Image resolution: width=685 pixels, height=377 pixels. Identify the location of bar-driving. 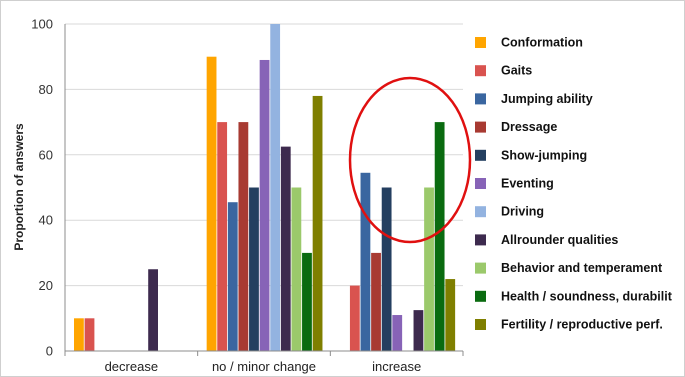
(275, 187).